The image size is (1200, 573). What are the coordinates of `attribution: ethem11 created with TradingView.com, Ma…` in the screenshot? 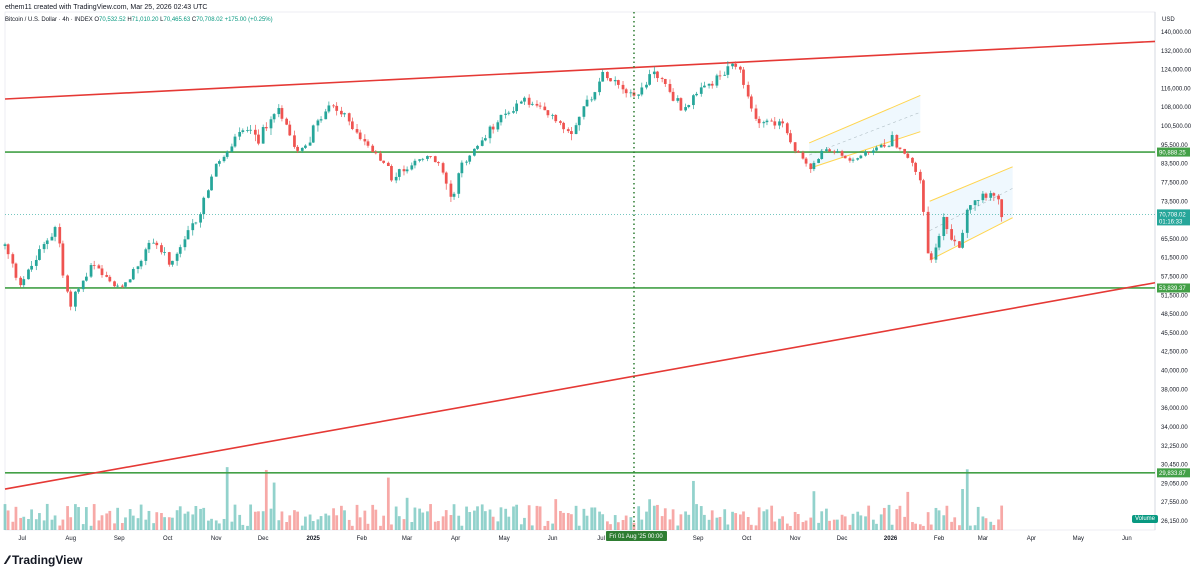 It's located at (106, 7).